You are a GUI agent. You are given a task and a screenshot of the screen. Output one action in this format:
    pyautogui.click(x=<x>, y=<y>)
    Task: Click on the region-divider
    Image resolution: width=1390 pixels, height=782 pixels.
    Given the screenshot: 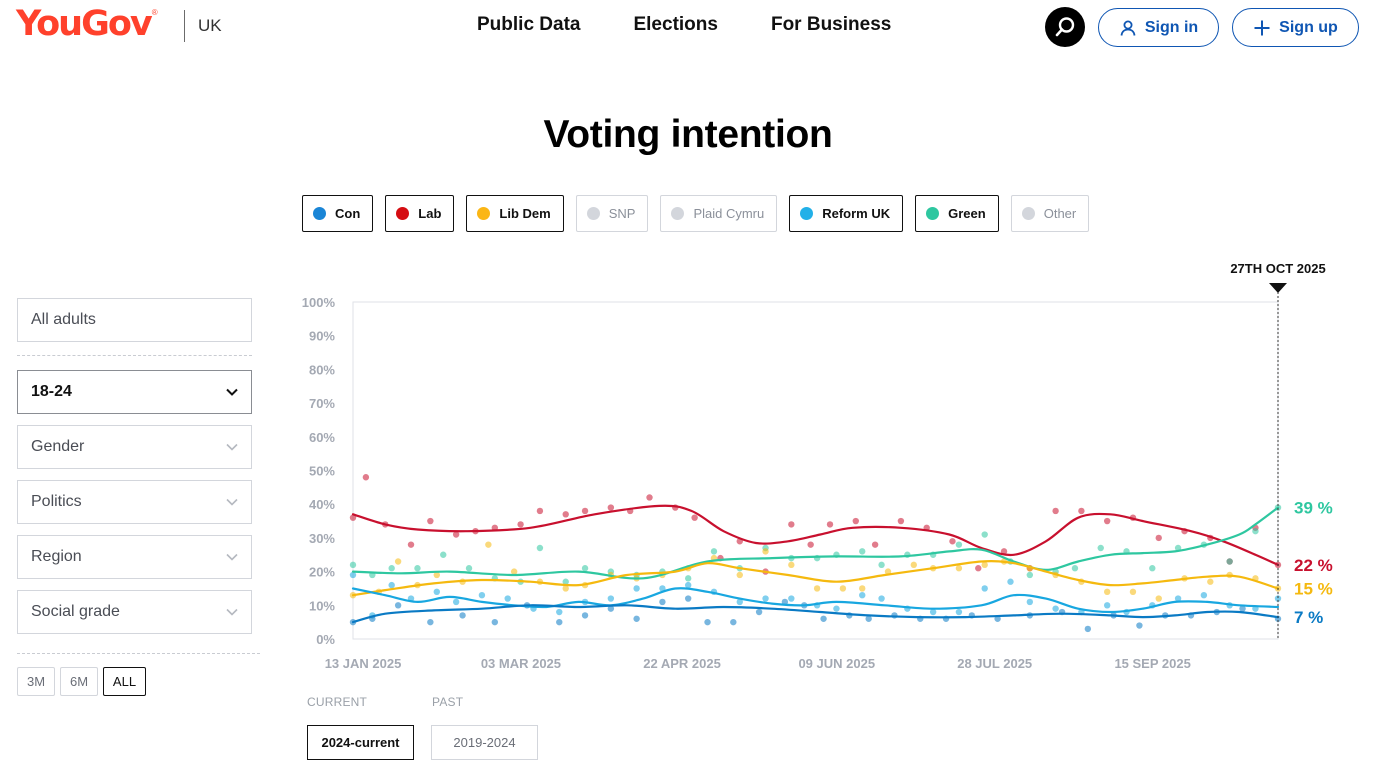 What is the action you would take?
    pyautogui.click(x=184, y=26)
    